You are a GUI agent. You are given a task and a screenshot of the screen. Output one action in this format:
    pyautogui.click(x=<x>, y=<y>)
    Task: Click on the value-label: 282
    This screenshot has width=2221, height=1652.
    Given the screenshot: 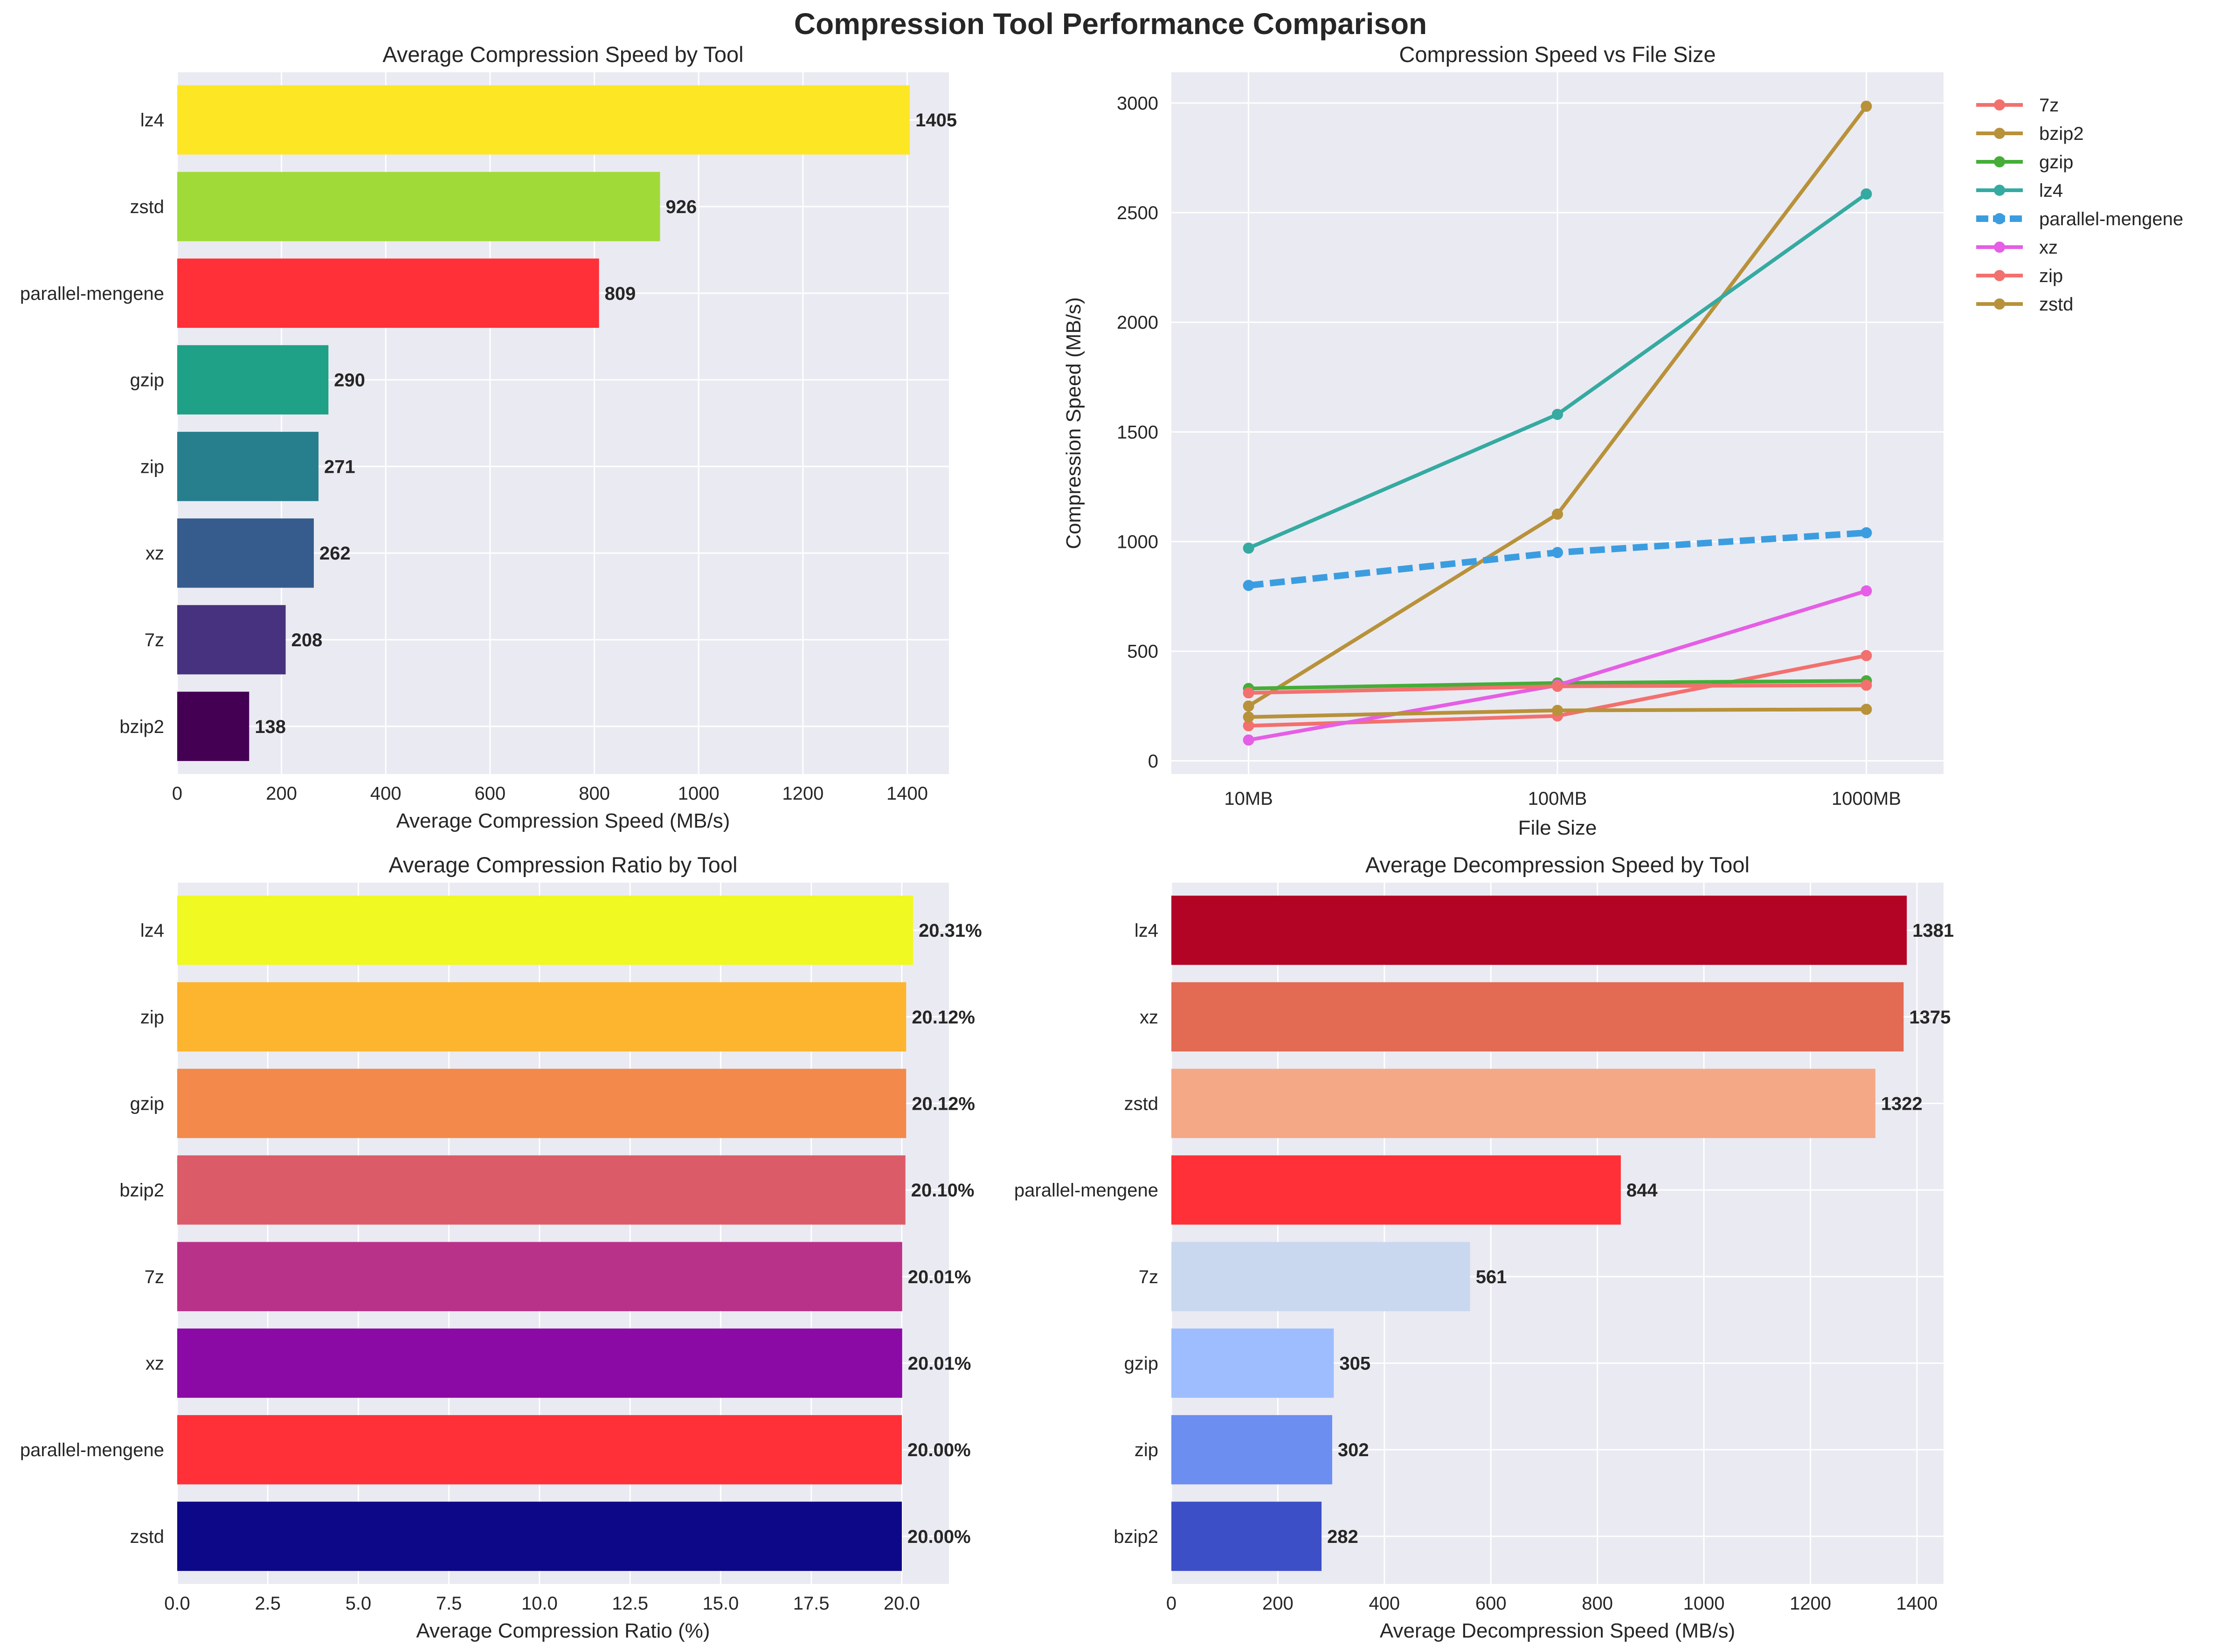 What is the action you would take?
    pyautogui.click(x=1342, y=1537)
    